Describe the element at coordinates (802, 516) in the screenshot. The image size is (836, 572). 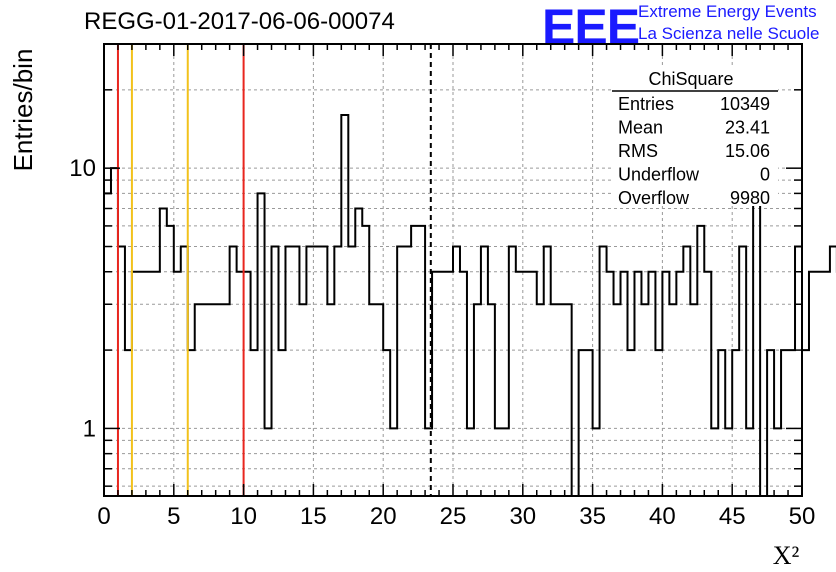
I see `x-tick-label: 50` at that location.